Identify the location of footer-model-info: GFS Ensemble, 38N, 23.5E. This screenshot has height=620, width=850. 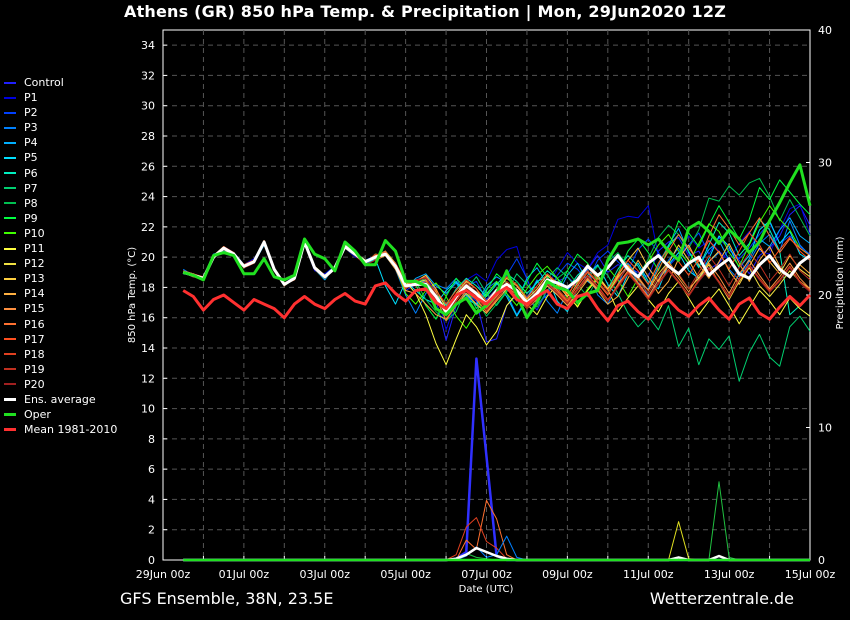
(227, 598).